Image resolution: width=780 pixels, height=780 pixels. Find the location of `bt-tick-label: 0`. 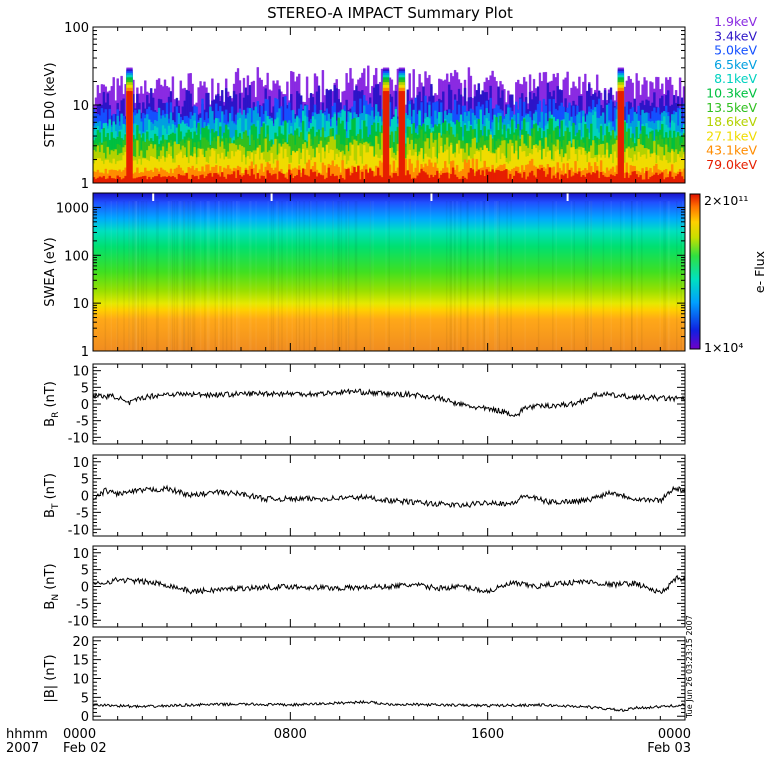

bt-tick-label: 0 is located at coordinates (85, 497).